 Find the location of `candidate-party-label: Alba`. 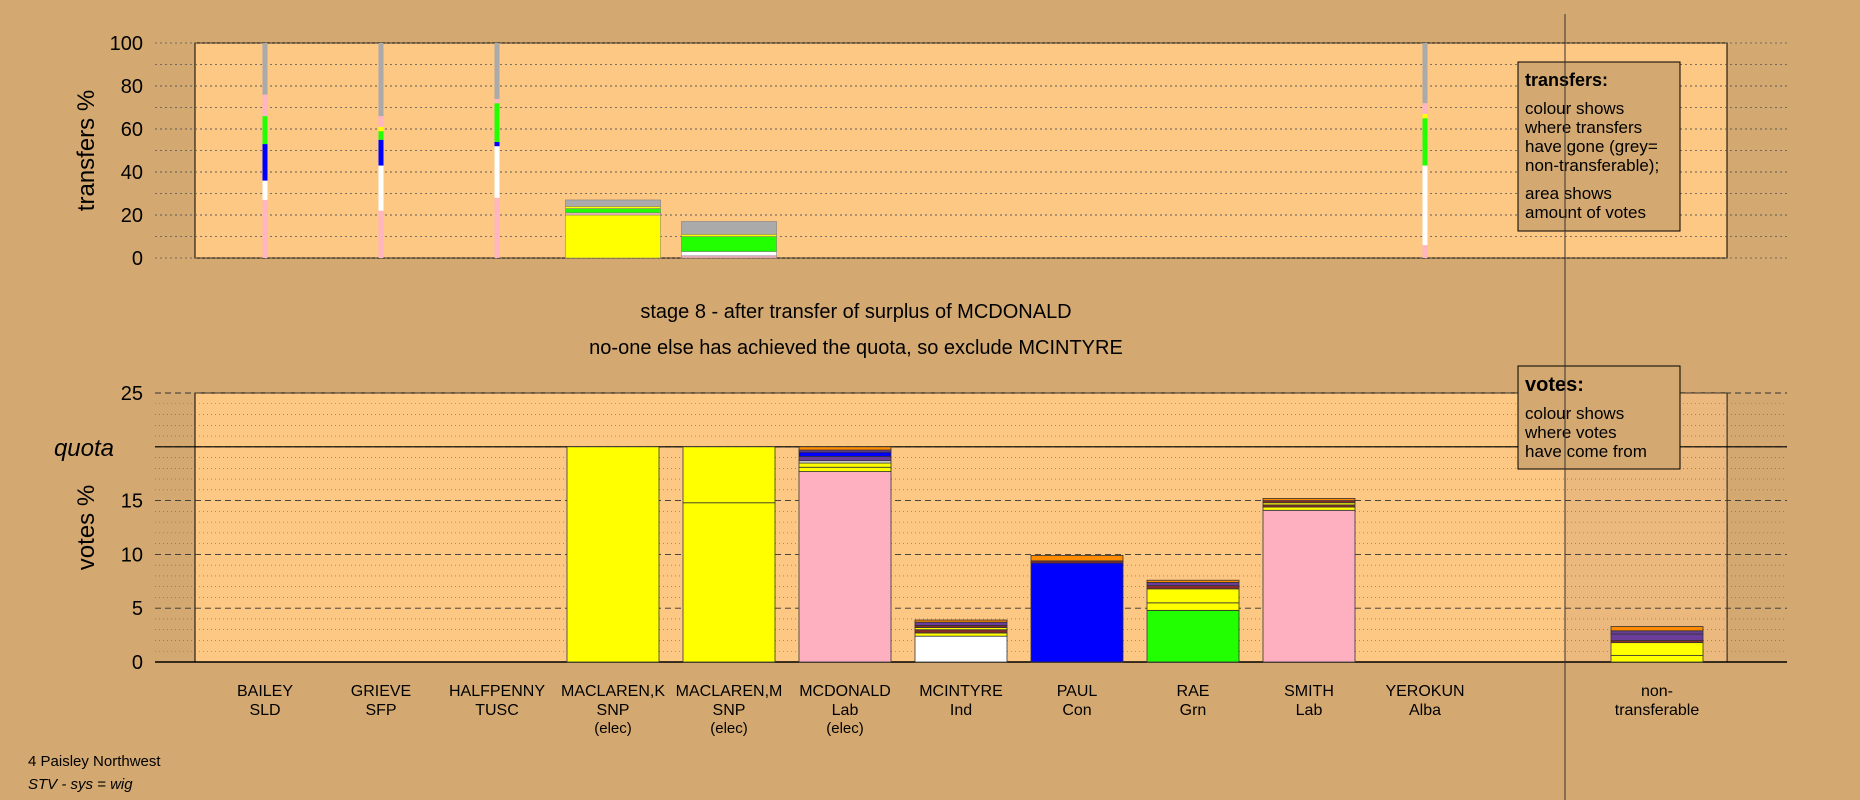

candidate-party-label: Alba is located at coordinates (1425, 710).